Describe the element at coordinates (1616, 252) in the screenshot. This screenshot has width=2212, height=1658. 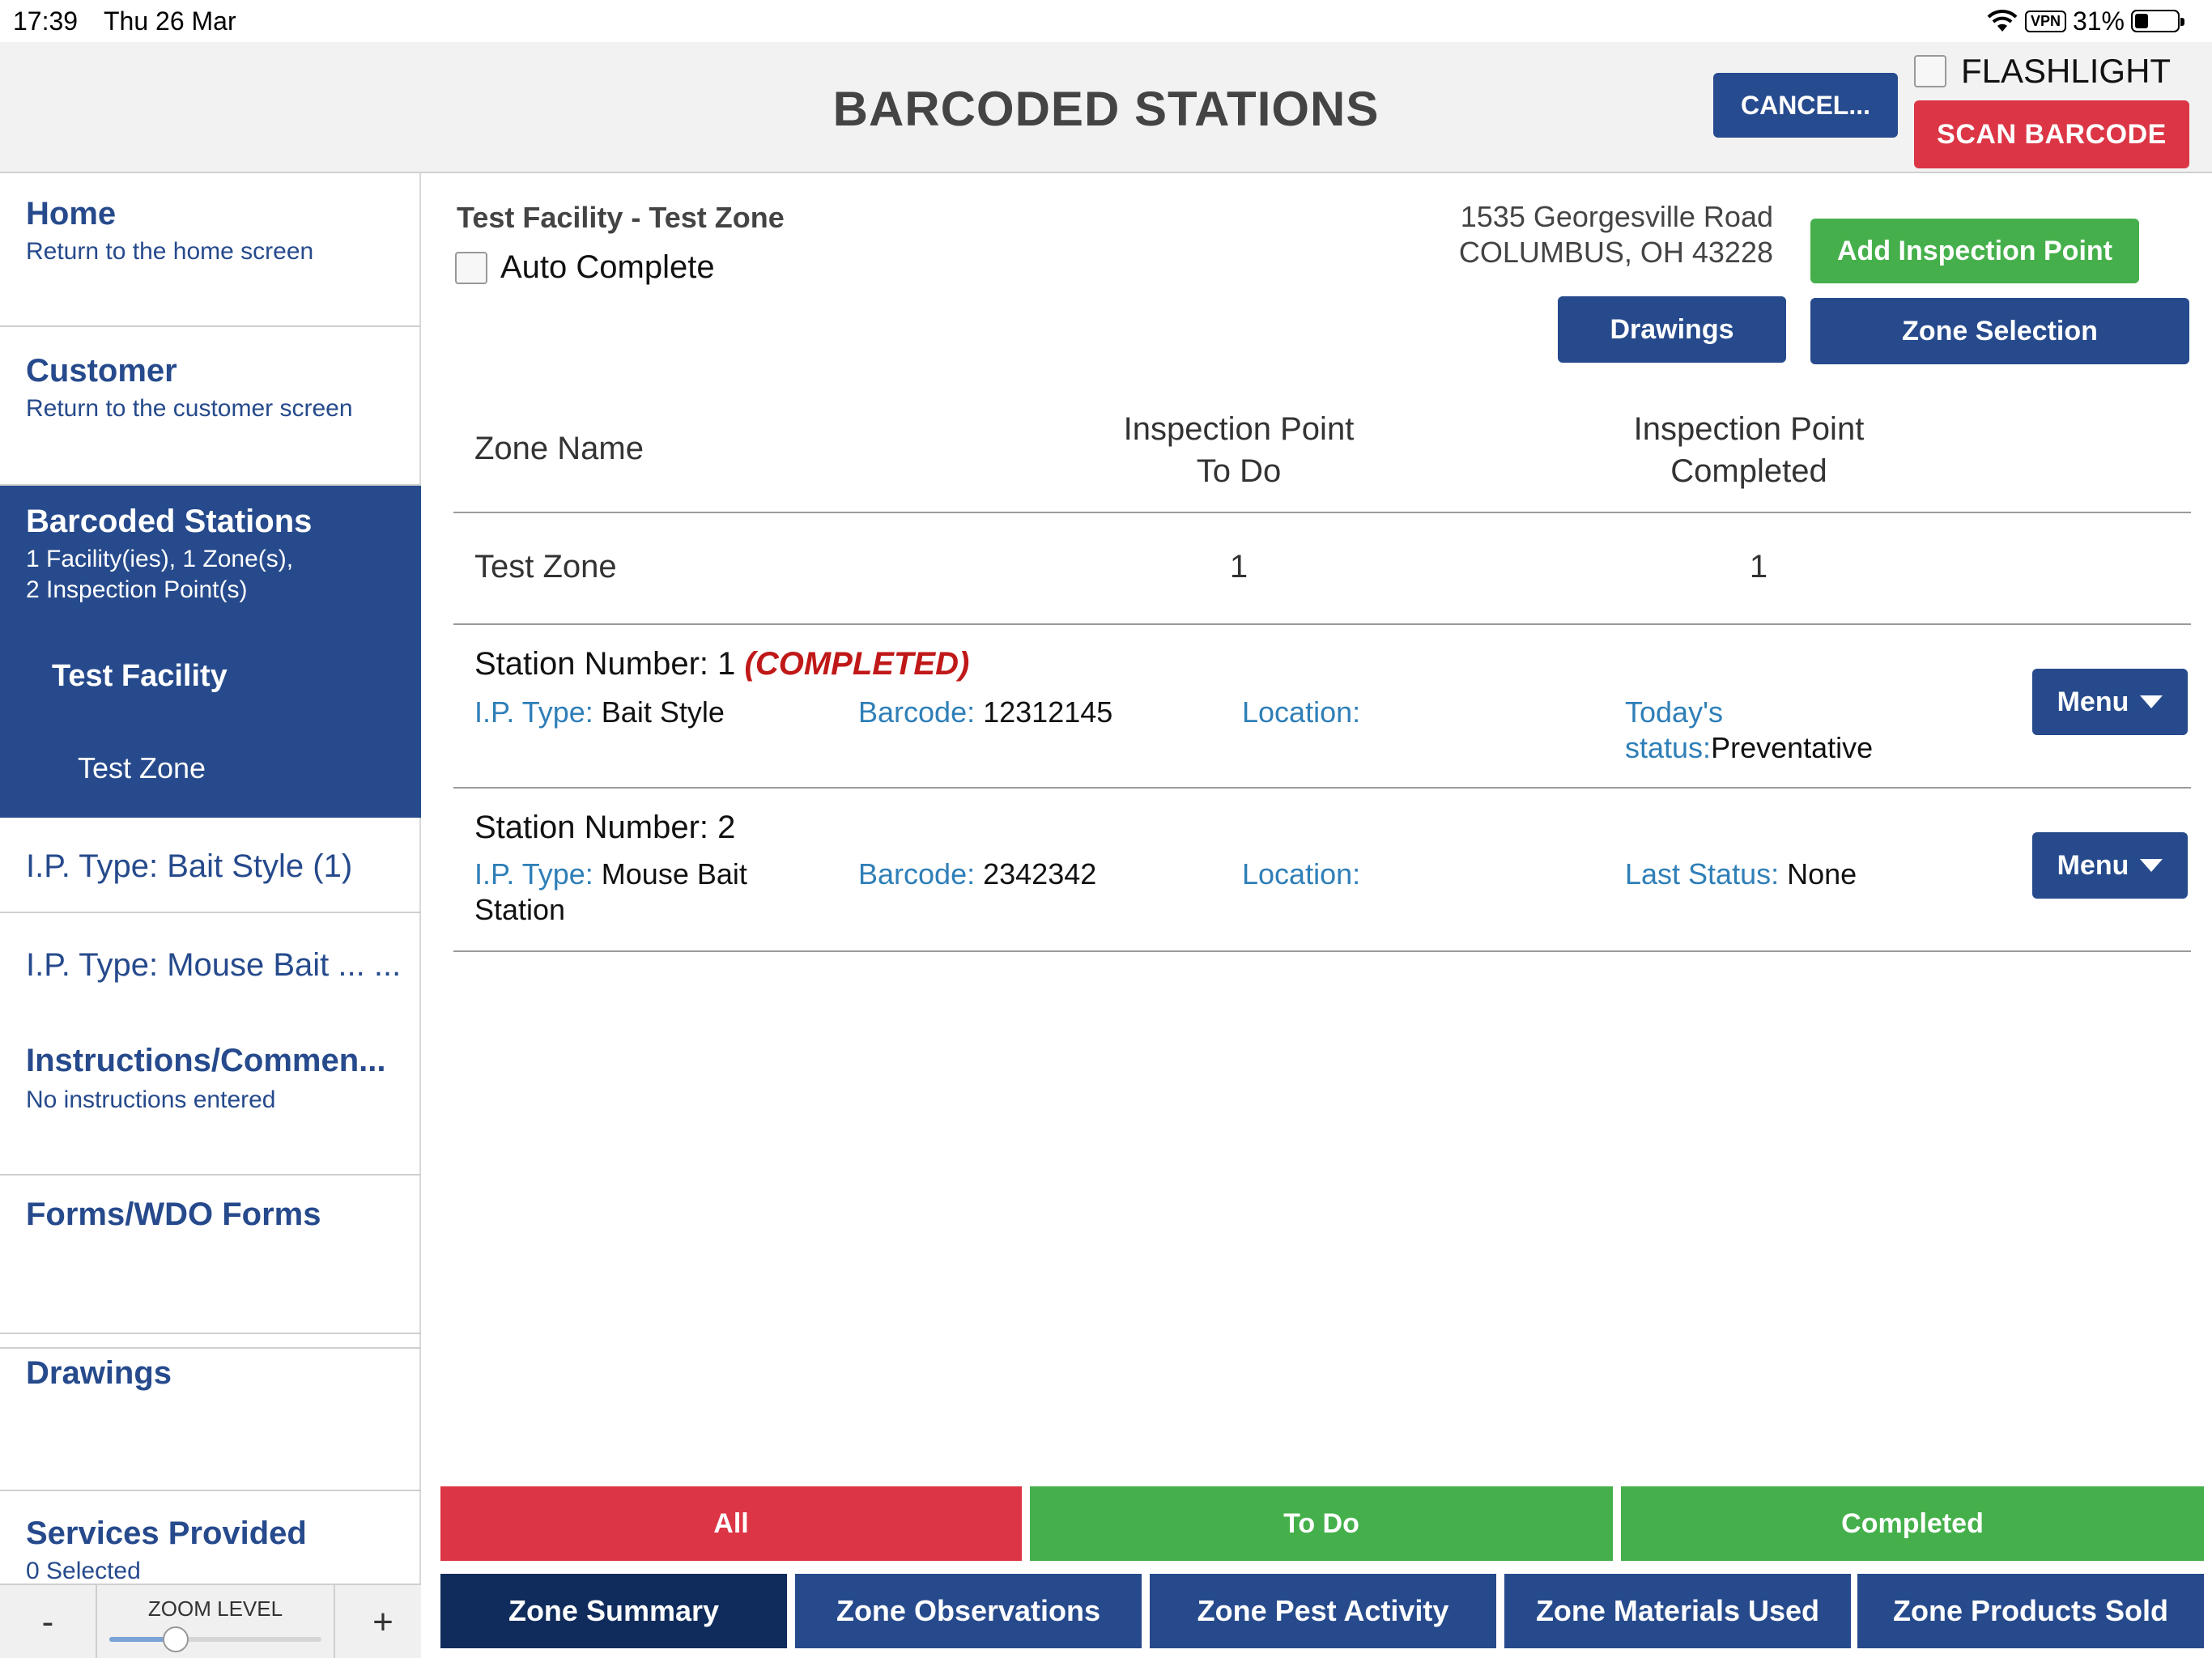
I see `address-line-2: COLUMBUS, OH 43228` at that location.